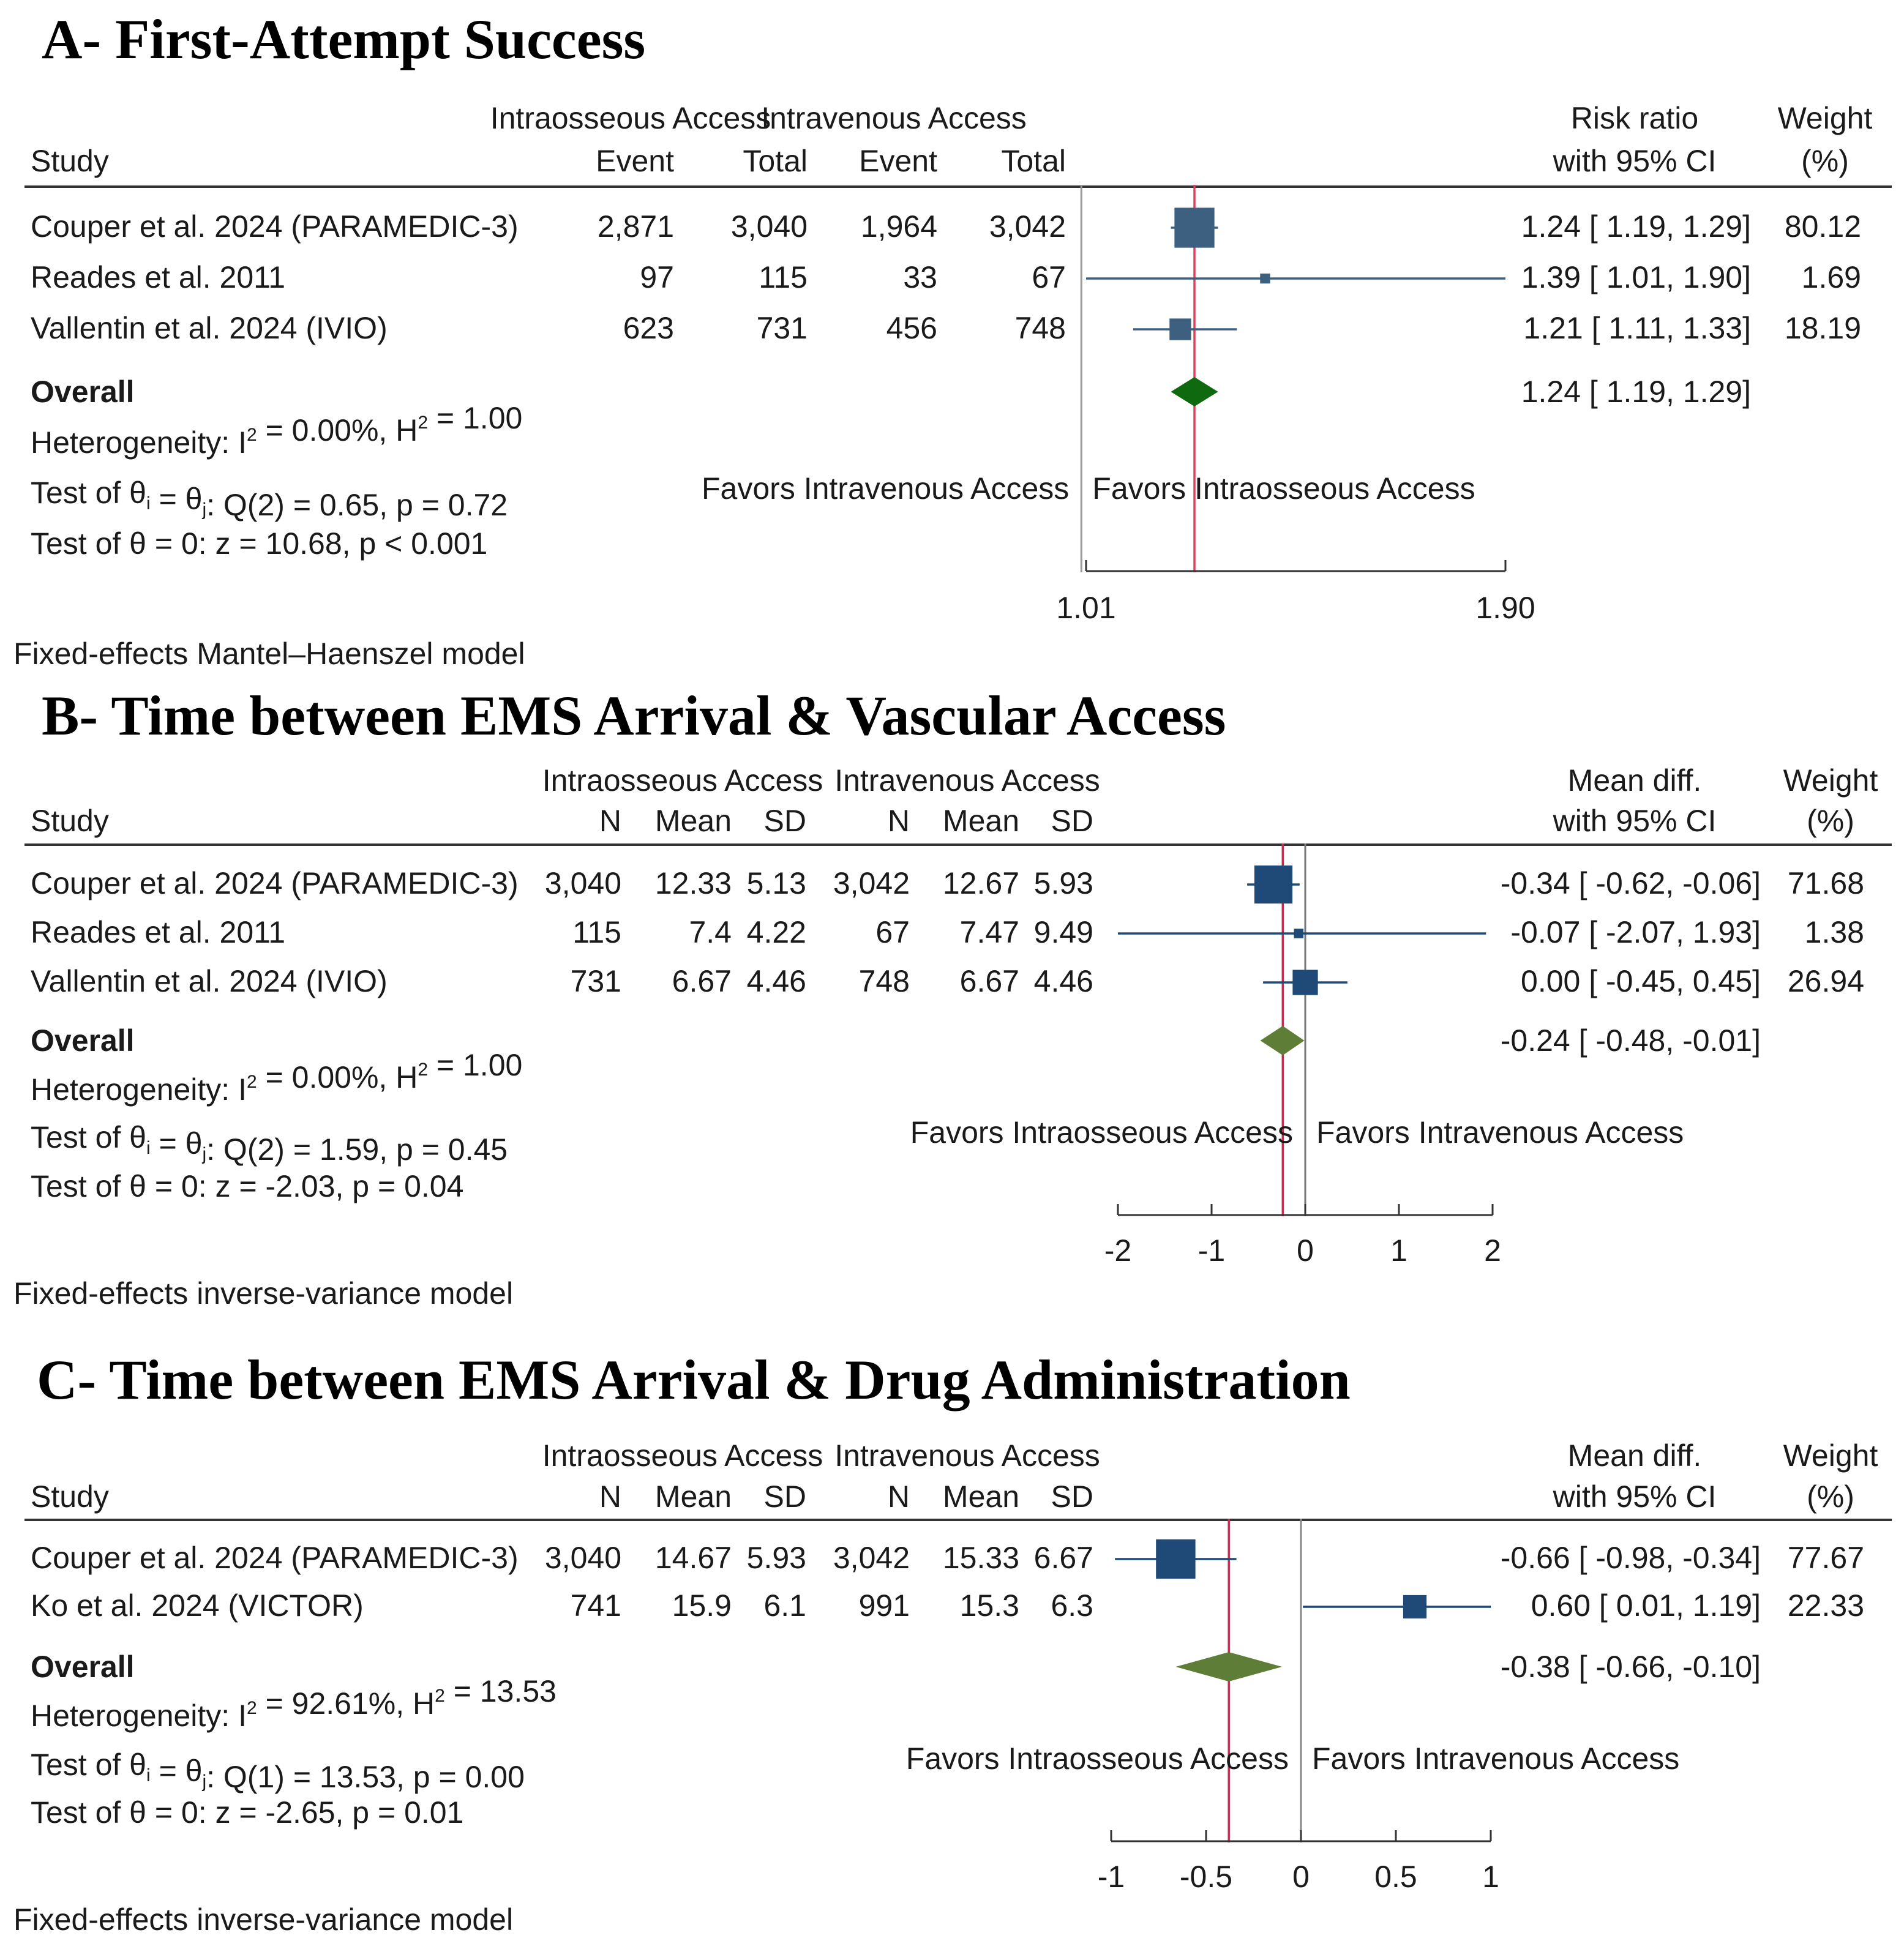  I want to click on study-cell: 623, so click(649, 328).